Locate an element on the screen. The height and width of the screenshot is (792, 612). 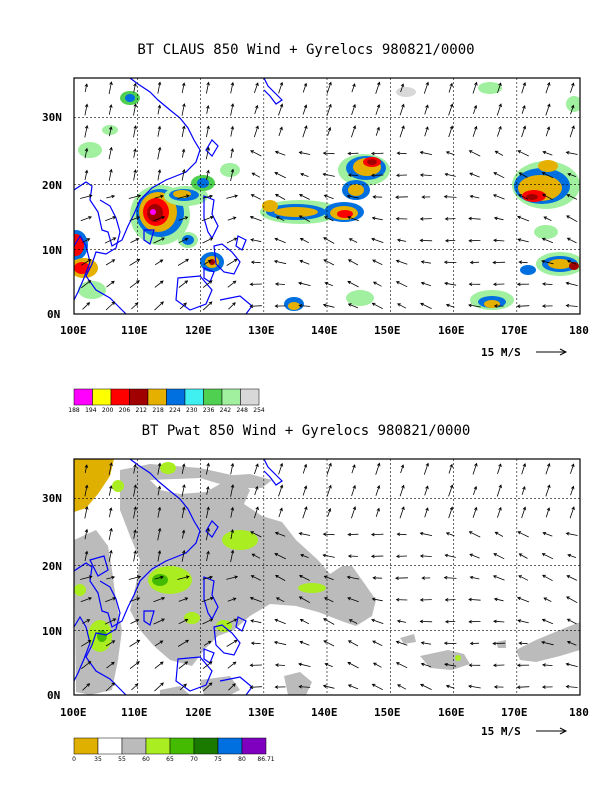
x-tick-label: 150E is located at coordinates (387, 330).